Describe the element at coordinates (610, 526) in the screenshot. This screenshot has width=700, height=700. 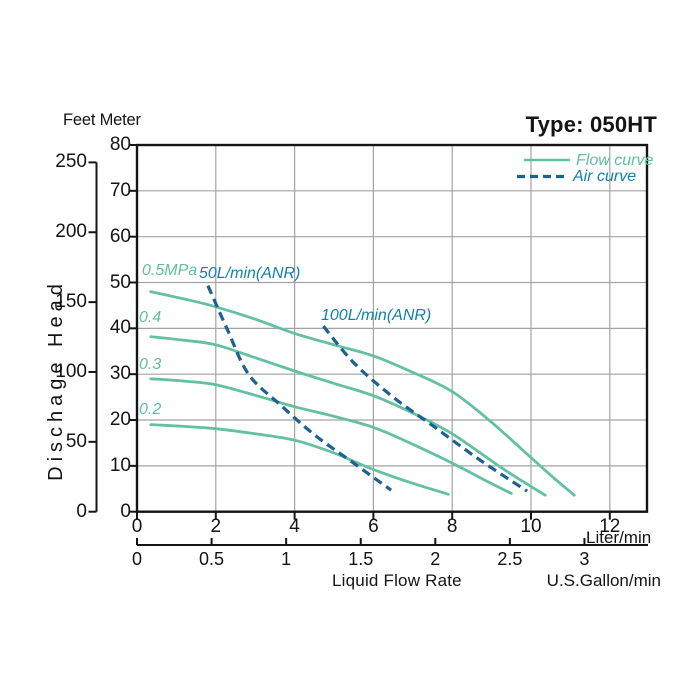
I see `liter-tick-label: 12` at that location.